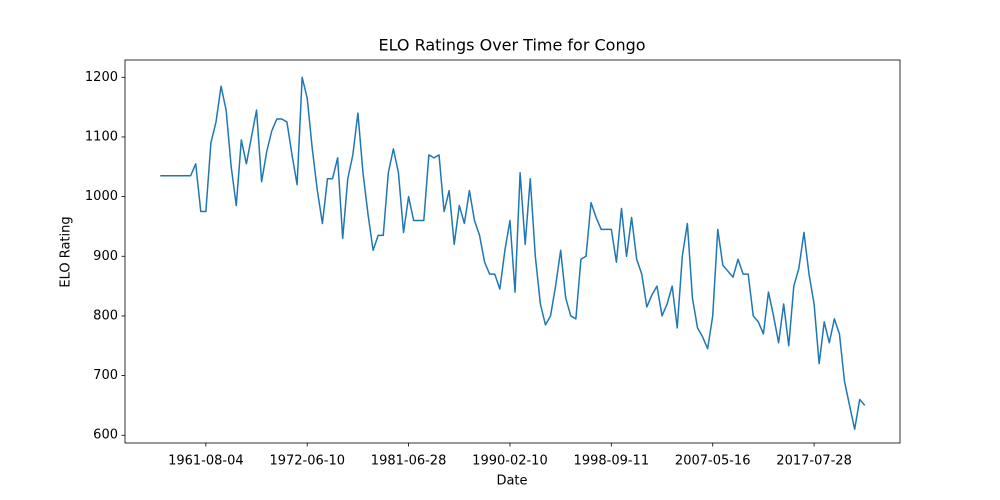 The image size is (1000, 500). I want to click on y-tick-label: 1200, so click(101, 77).